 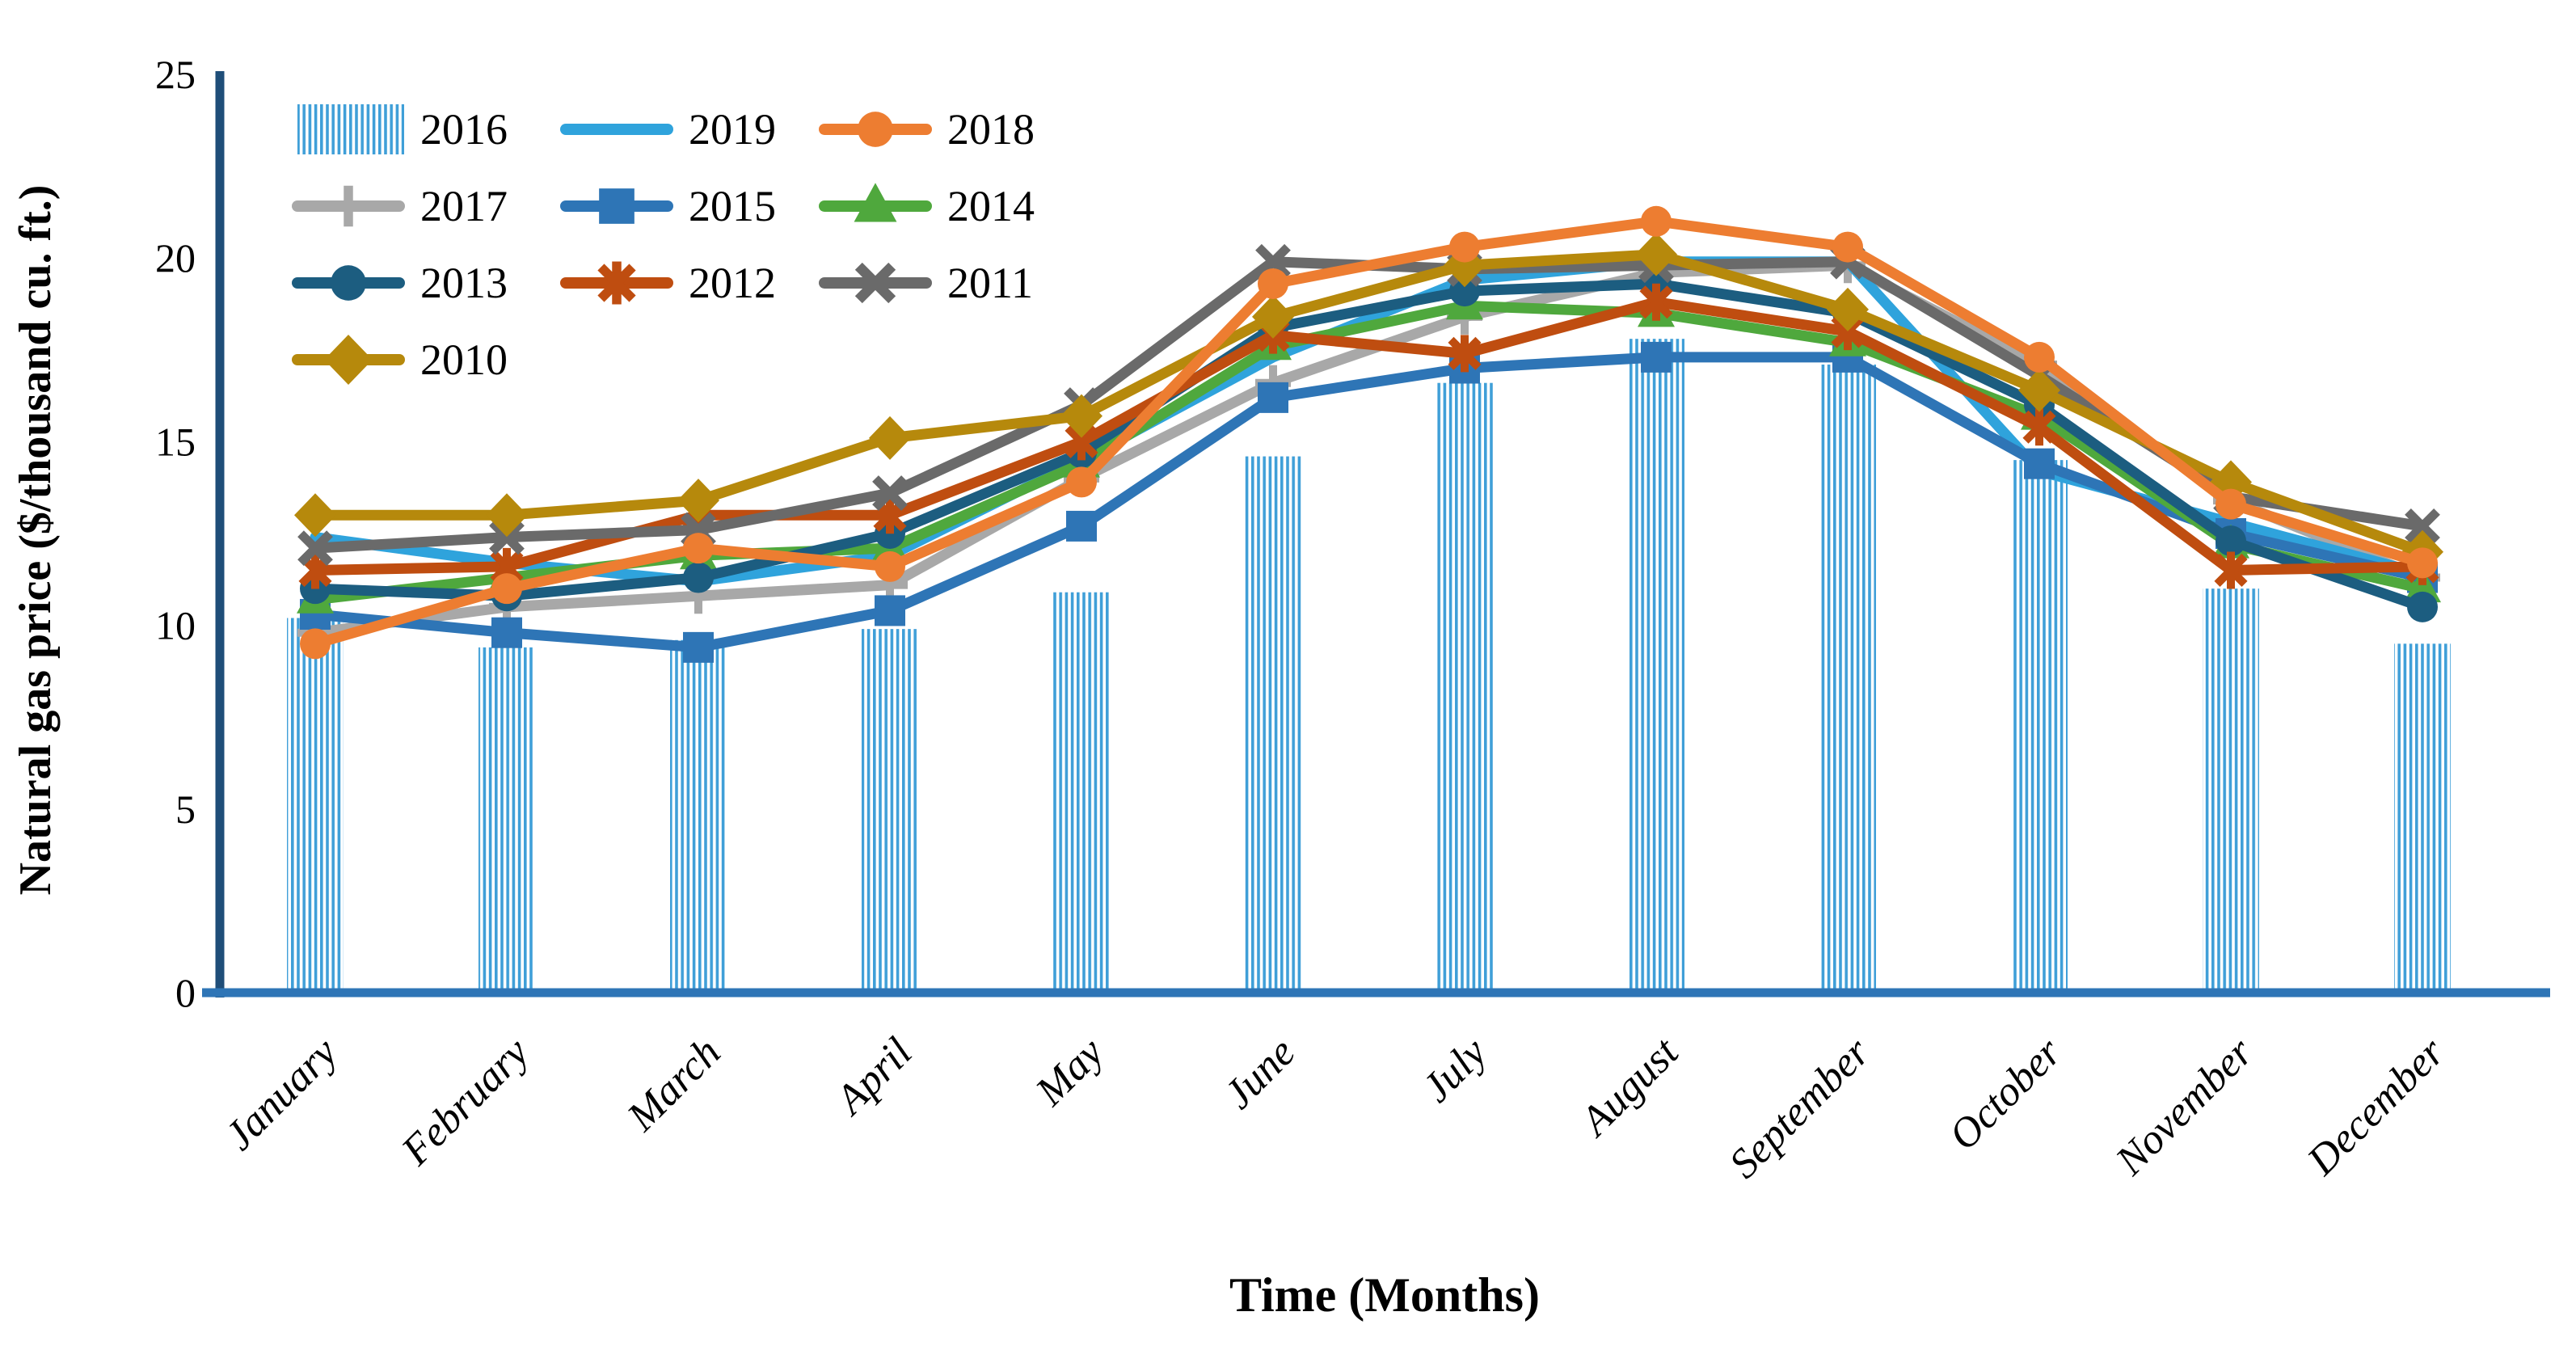 I want to click on legend: 2016 2019 2018 2017 2015 2014 2013 2012 2011 2010, so click(x=663, y=245).